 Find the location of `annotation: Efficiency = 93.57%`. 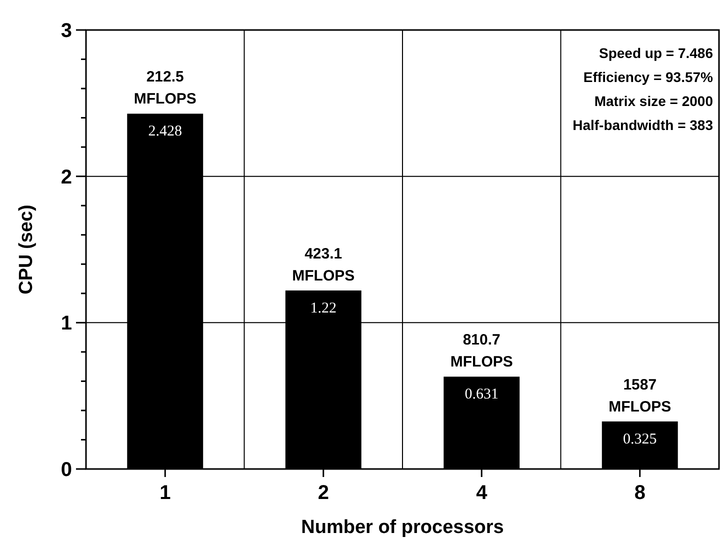

annotation: Efficiency = 93.57% is located at coordinates (648, 77).